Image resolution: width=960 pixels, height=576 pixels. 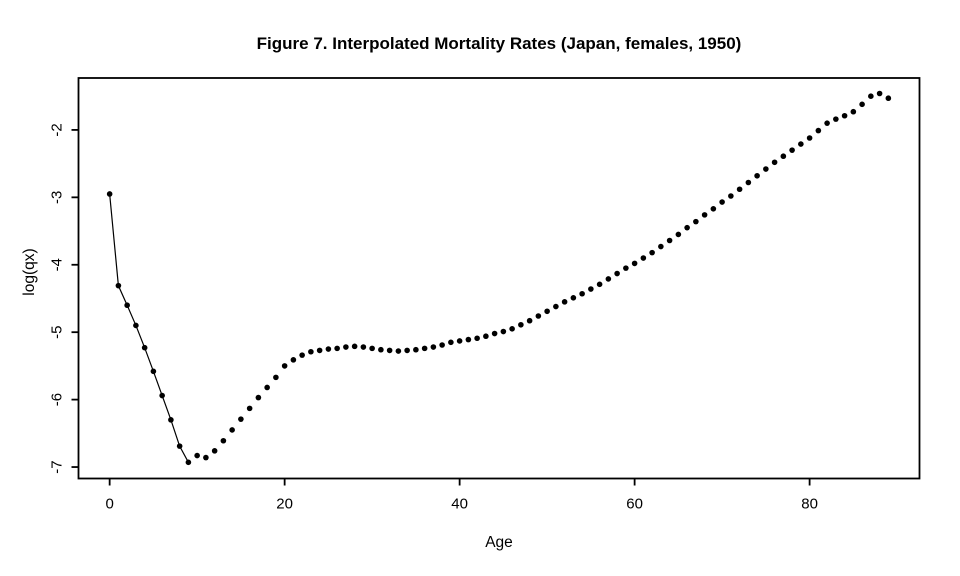 I want to click on y-tick-label: -5, so click(x=57, y=332).